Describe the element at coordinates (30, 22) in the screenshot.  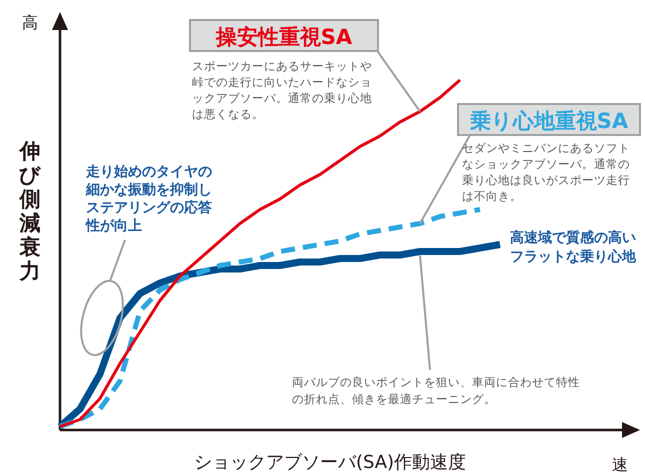
I see `text: 高` at that location.